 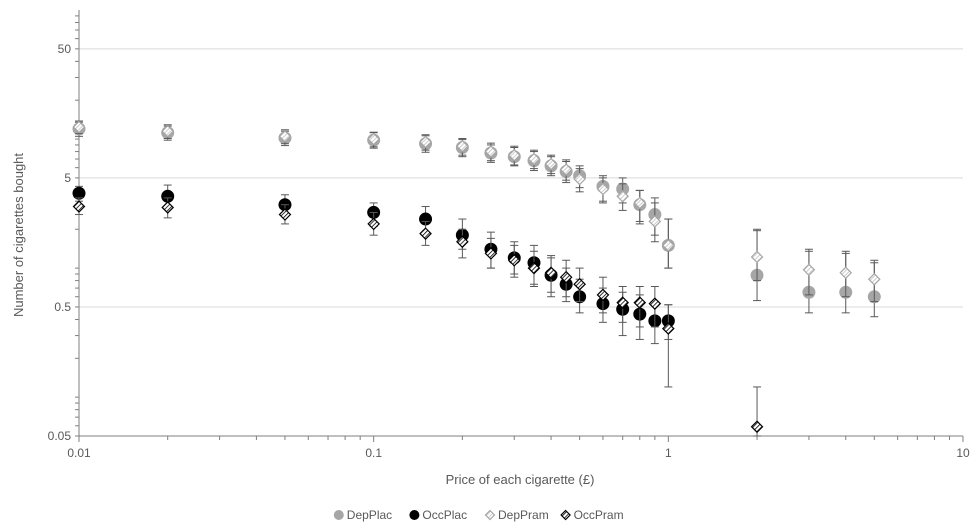 What do you see at coordinates (62, 307) in the screenshot?
I see `y-tick-label: 0.5` at bounding box center [62, 307].